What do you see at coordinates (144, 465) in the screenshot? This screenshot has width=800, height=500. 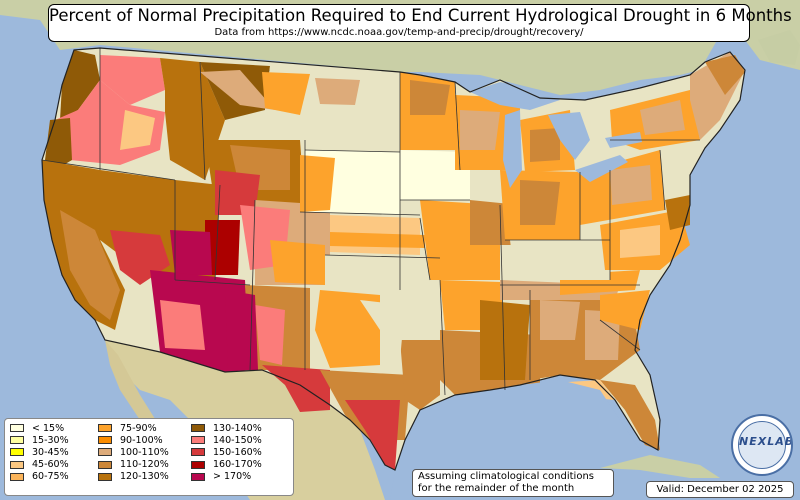 I see `legend-label: 110-120%` at bounding box center [144, 465].